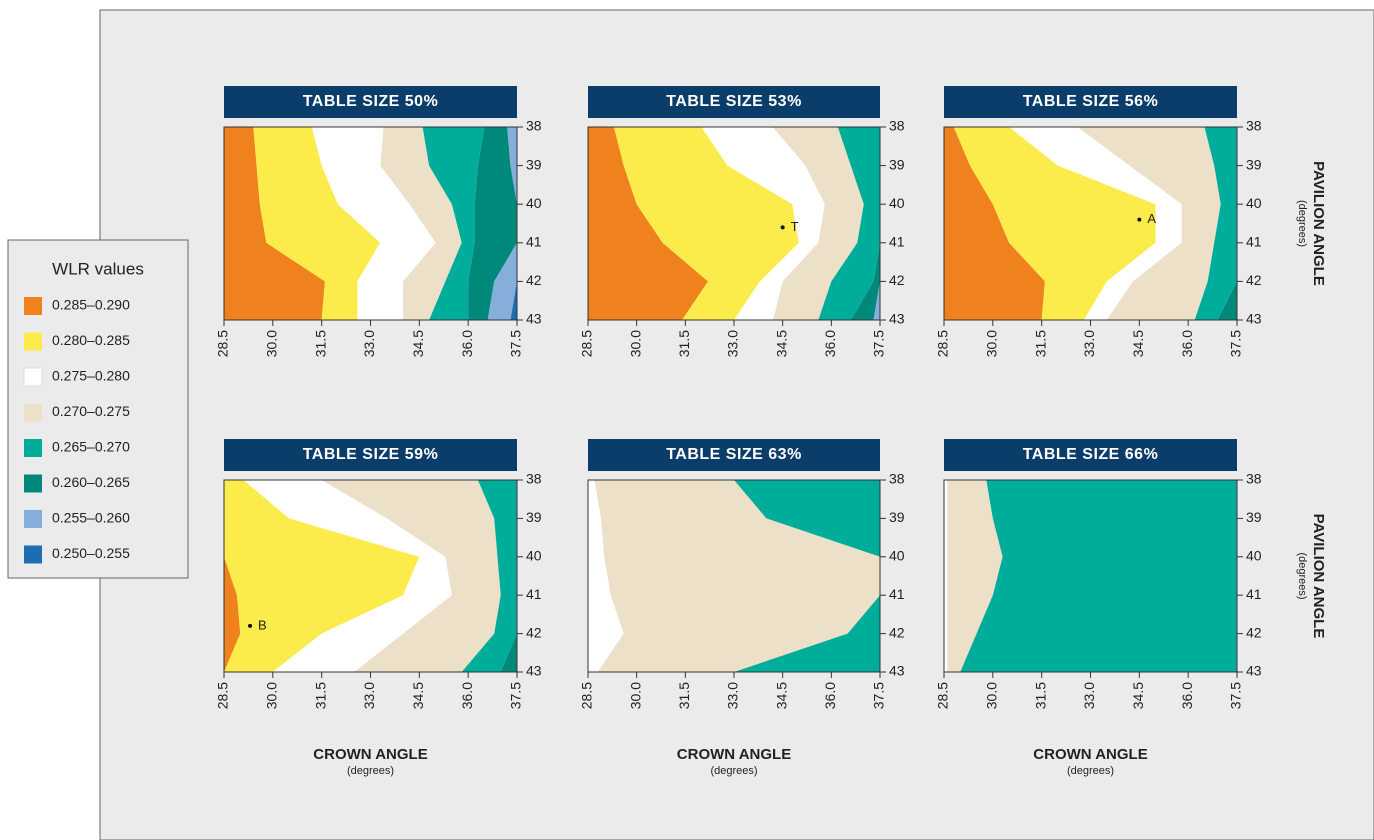 Image resolution: width=1374 pixels, height=840 pixels. I want to click on panel-title: TABLE SIZE 59%, so click(371, 454).